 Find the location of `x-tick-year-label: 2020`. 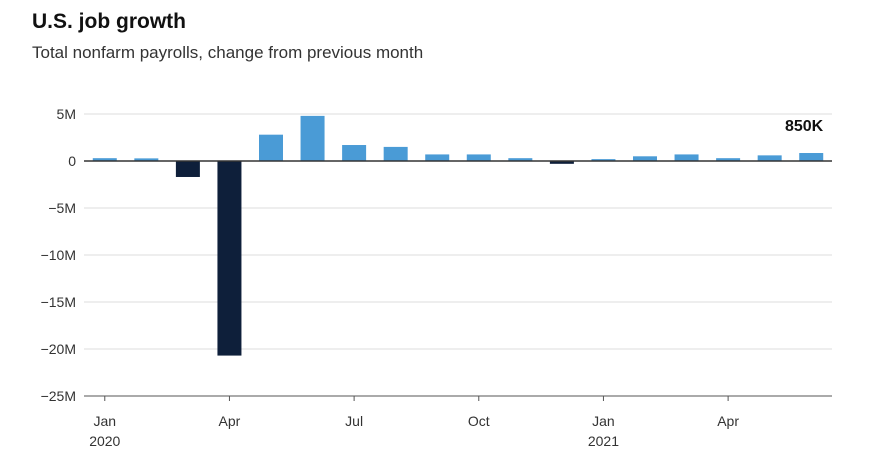

x-tick-year-label: 2020 is located at coordinates (104, 441).